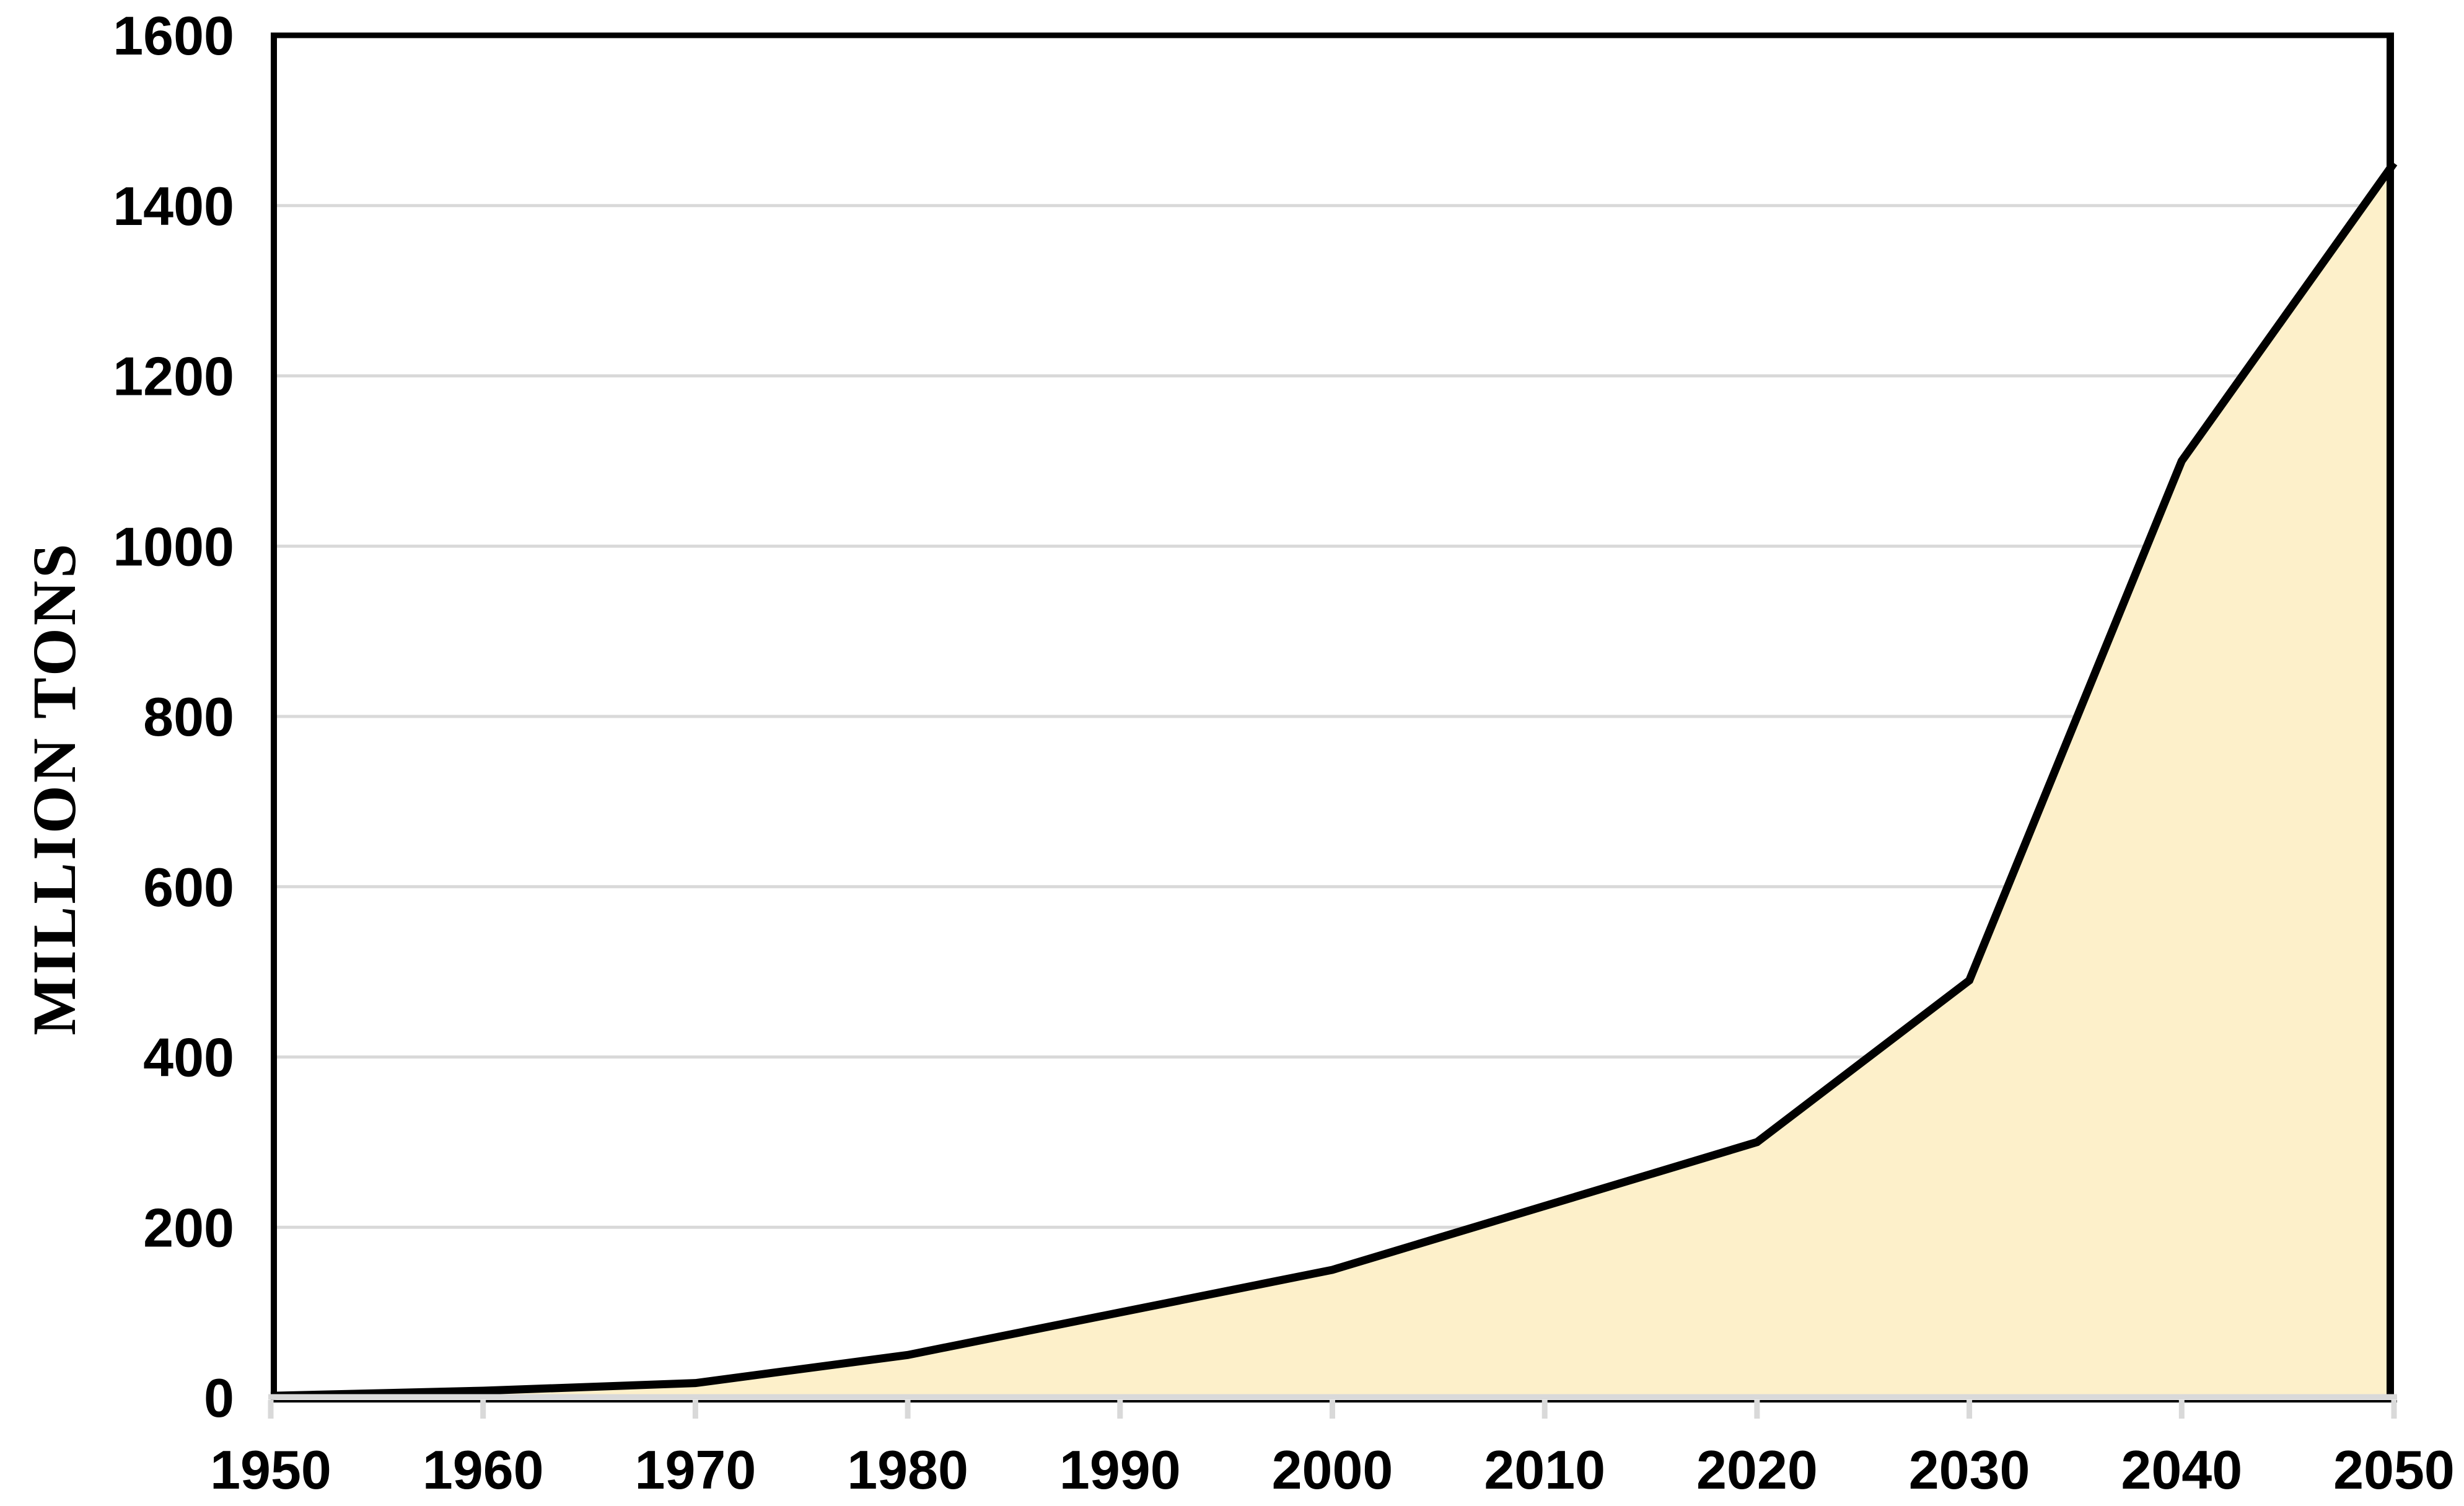  What do you see at coordinates (1120, 1470) in the screenshot?
I see `x-tick-label-1990: 1990` at bounding box center [1120, 1470].